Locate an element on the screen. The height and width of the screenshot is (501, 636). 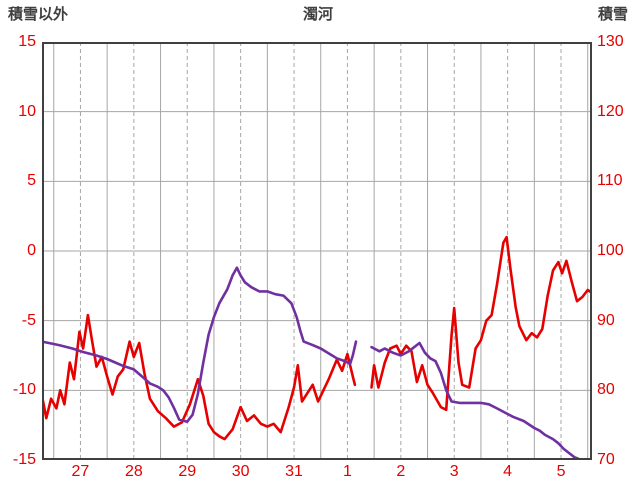
y-left-tick-label: -5 is located at coordinates (28, 320).